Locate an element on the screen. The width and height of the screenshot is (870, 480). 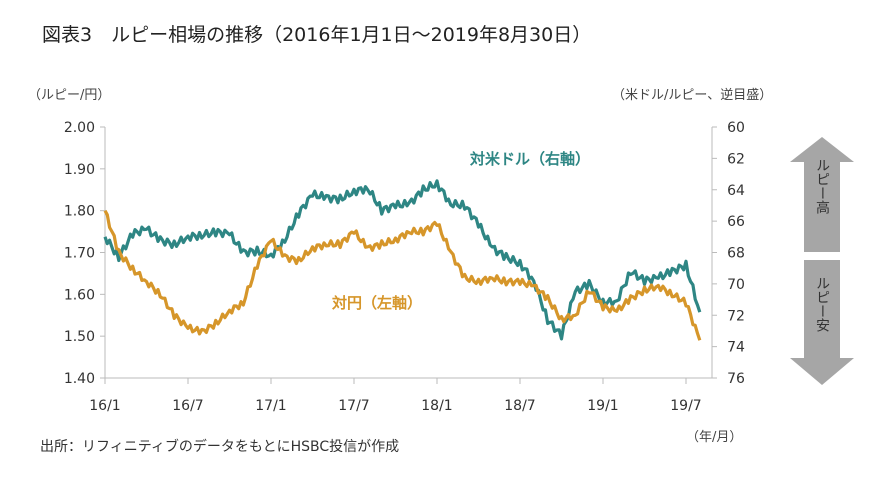
right-tick-label: 66 is located at coordinates (736, 222).